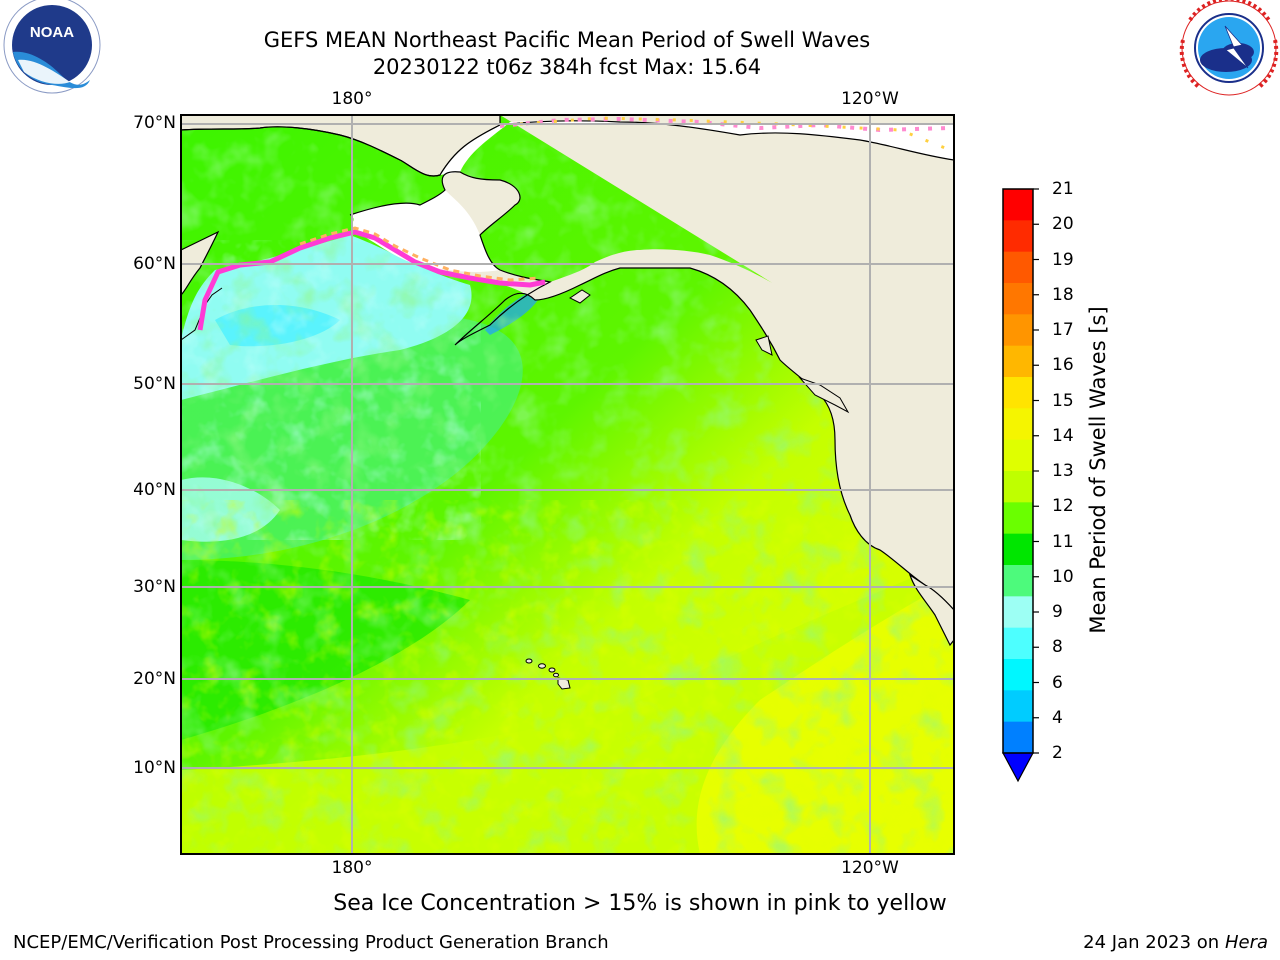  Describe the element at coordinates (870, 868) in the screenshot. I see `lon-label-bottom-120w: 120°W` at that location.